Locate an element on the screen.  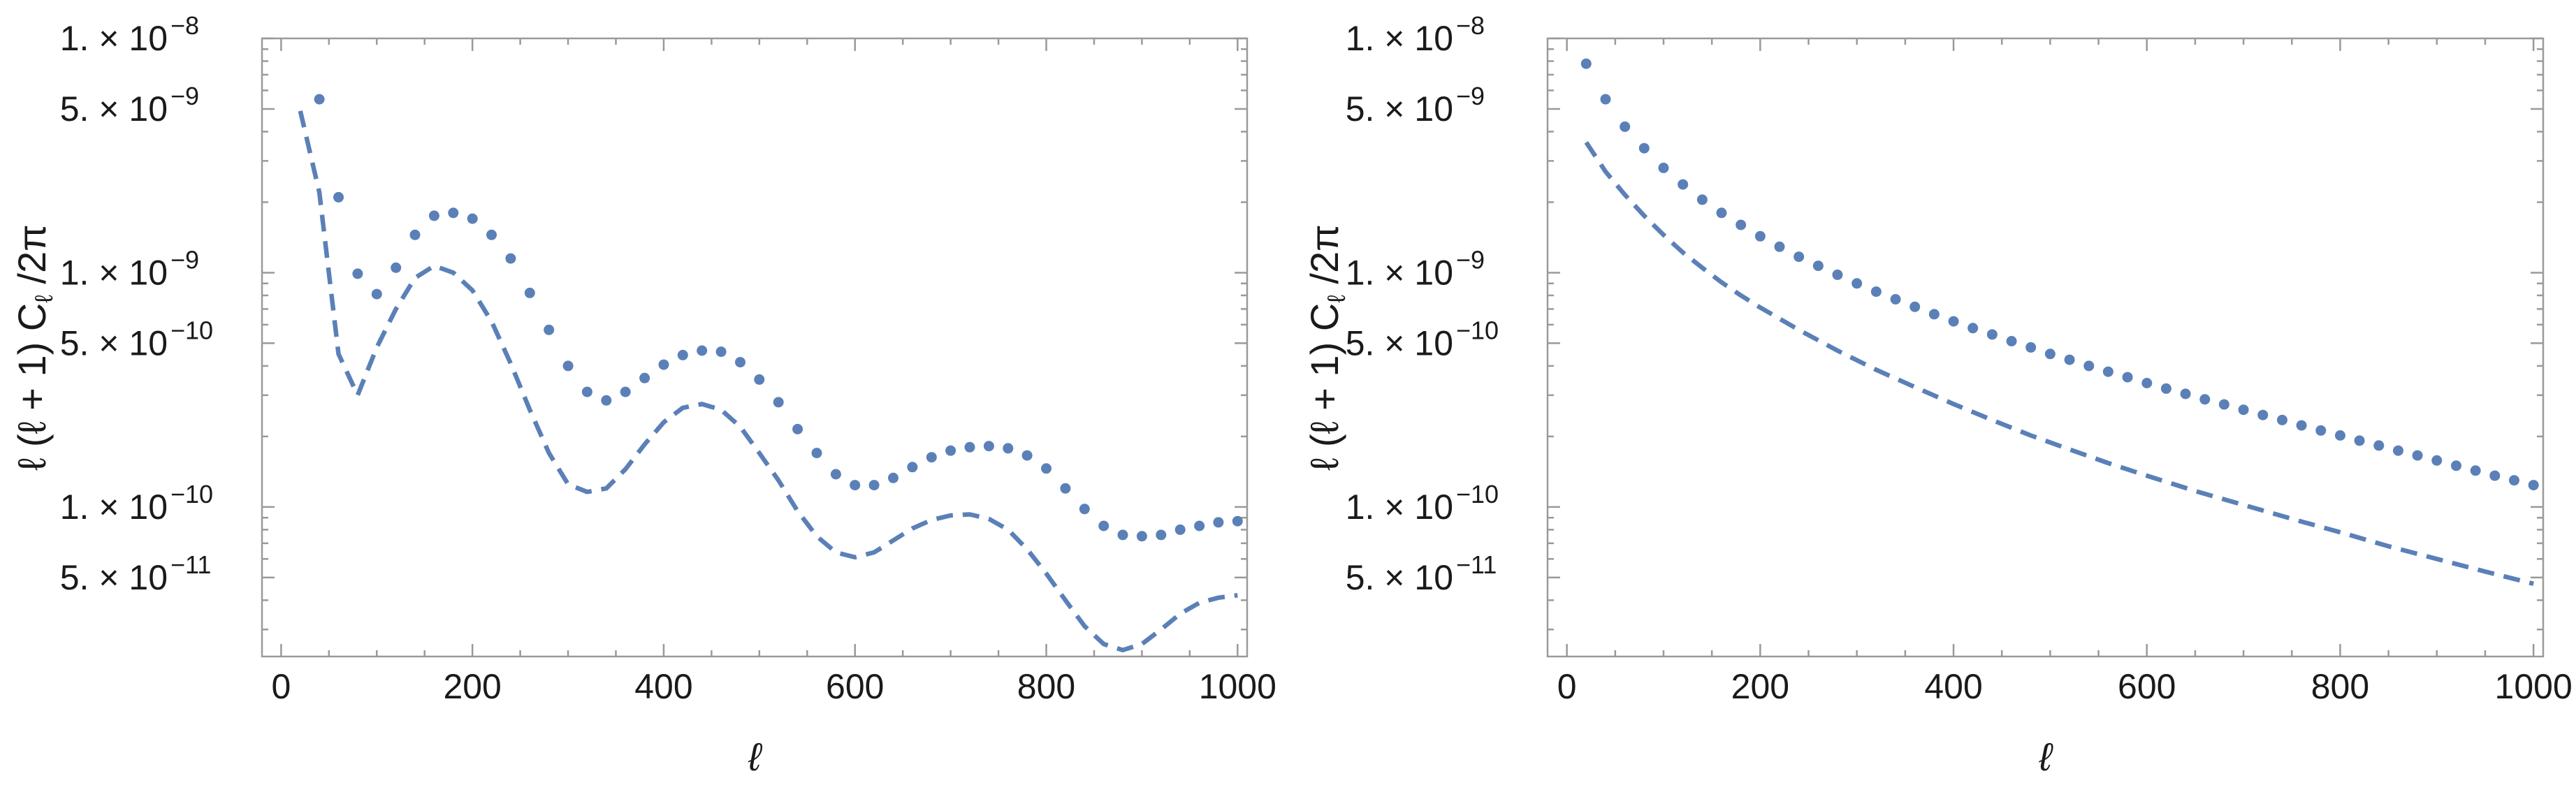
y-tick-exponent: −11 is located at coordinates (1477, 564).